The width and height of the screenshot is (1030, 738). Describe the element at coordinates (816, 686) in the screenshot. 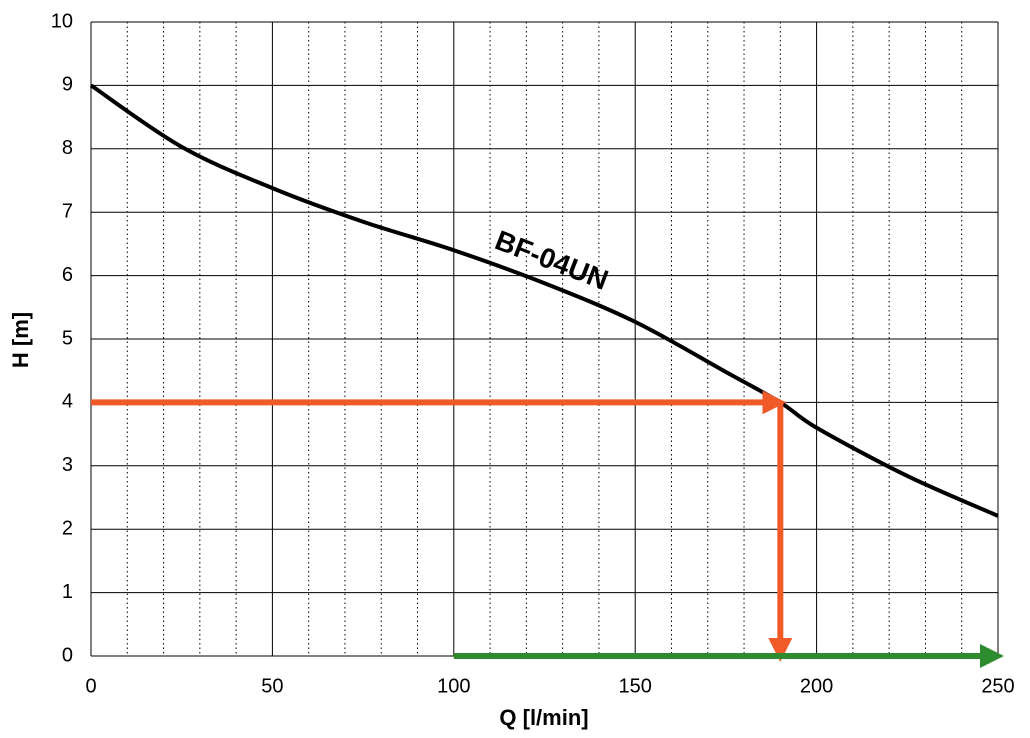

I see `x-tick-label: 200` at that location.